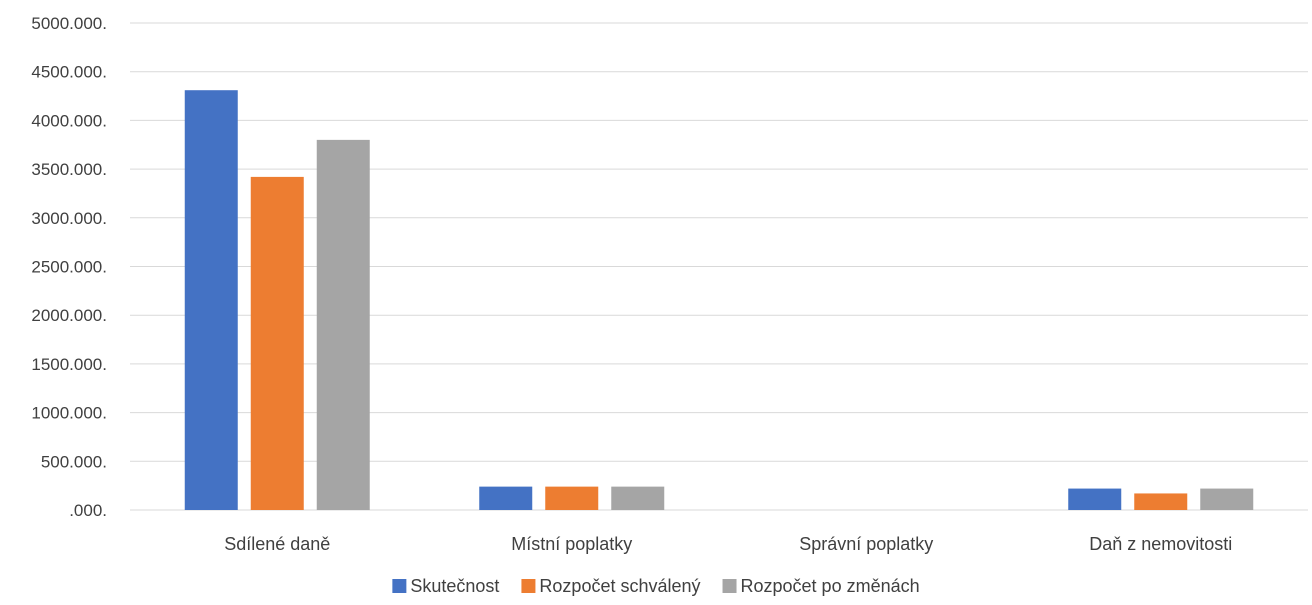 The width and height of the screenshot is (1312, 605). What do you see at coordinates (74, 461) in the screenshot?
I see `y-tick-label: 500.000.` at bounding box center [74, 461].